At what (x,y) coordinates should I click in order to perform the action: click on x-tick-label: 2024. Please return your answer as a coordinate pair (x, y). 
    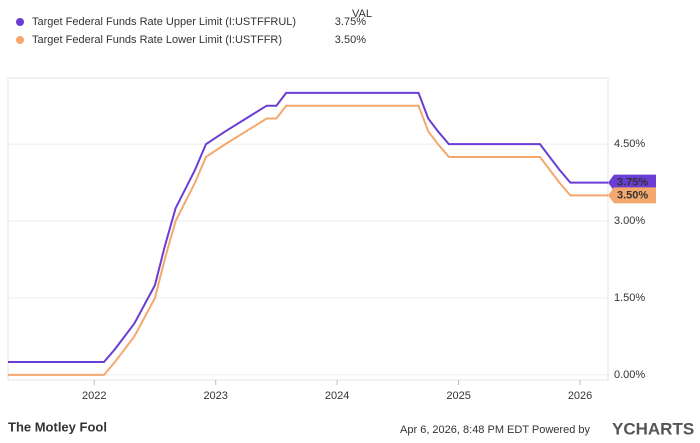
    Looking at the image, I should click on (337, 396).